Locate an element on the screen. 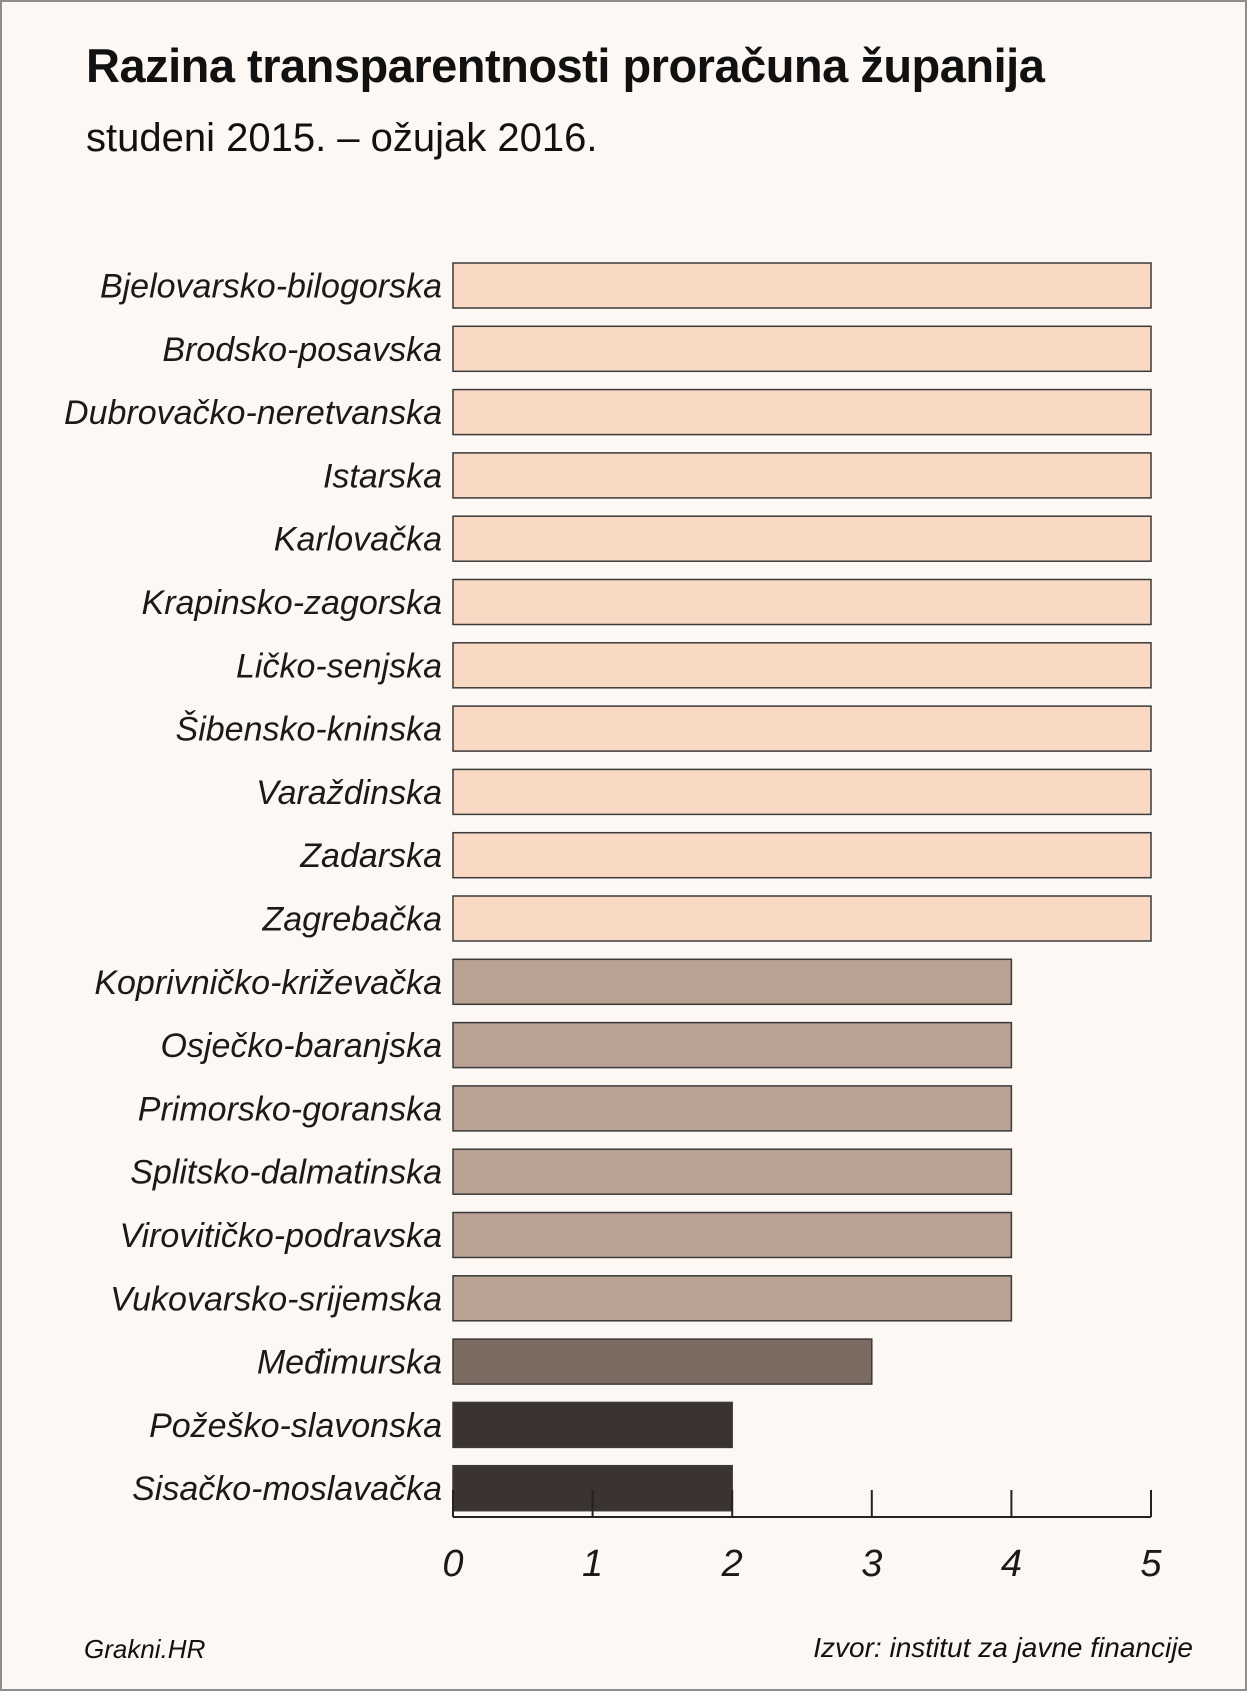 This screenshot has height=1691, width=1247. category-label: Osječko-baranjska is located at coordinates (301, 1046).